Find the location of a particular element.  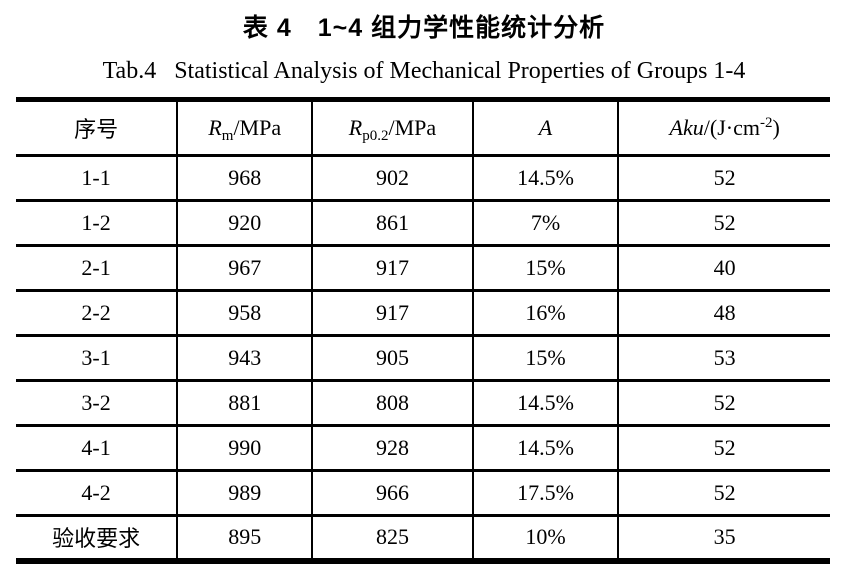

rm-symbol: R is located at coordinates (215, 127).